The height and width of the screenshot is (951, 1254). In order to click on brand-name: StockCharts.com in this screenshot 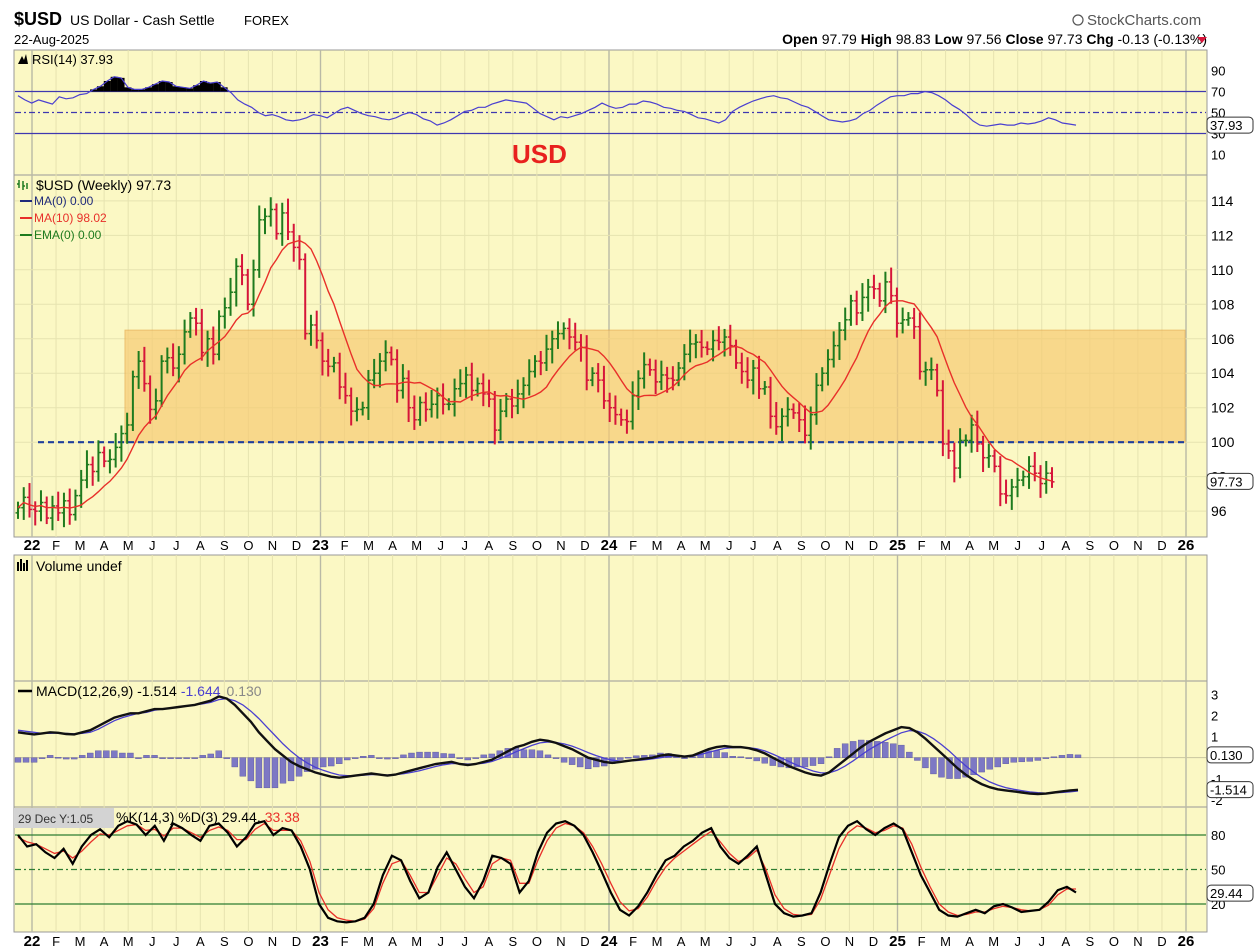, I will do `click(1144, 20)`.